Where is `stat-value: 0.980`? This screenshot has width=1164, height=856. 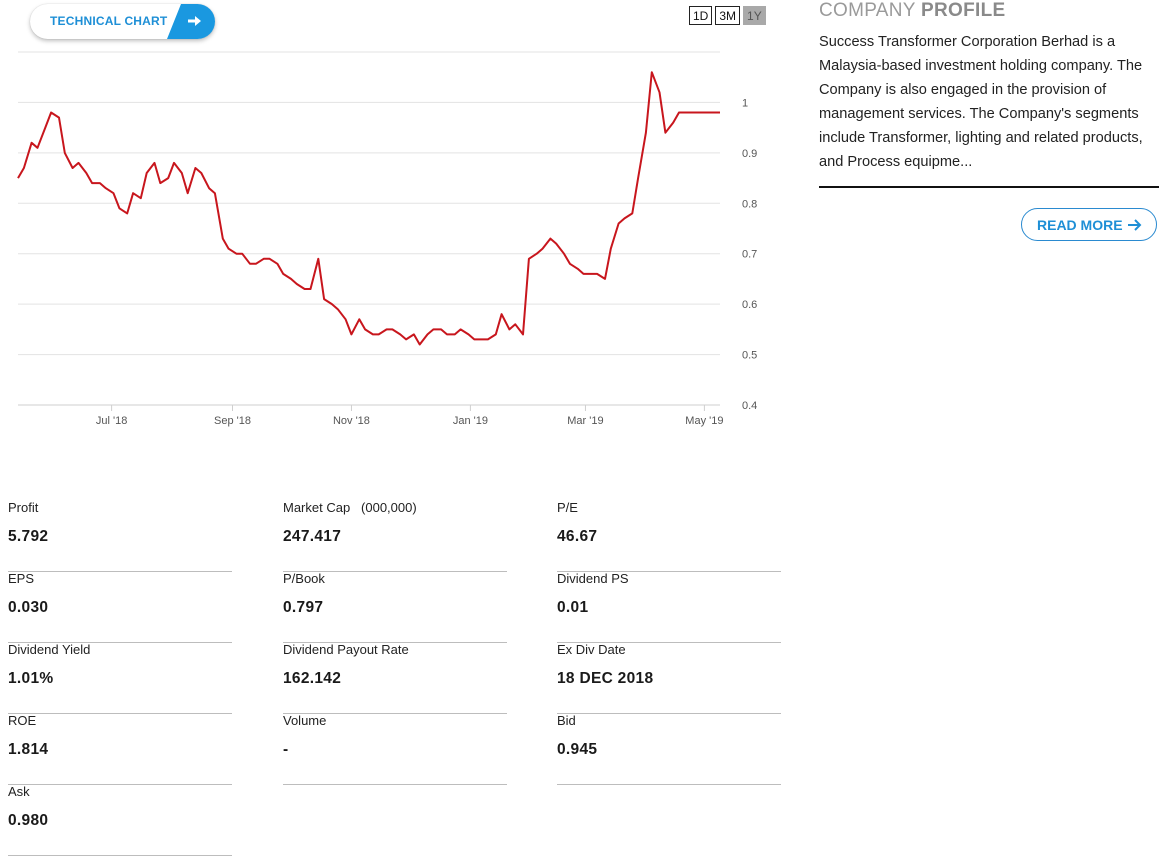 stat-value: 0.980 is located at coordinates (28, 820).